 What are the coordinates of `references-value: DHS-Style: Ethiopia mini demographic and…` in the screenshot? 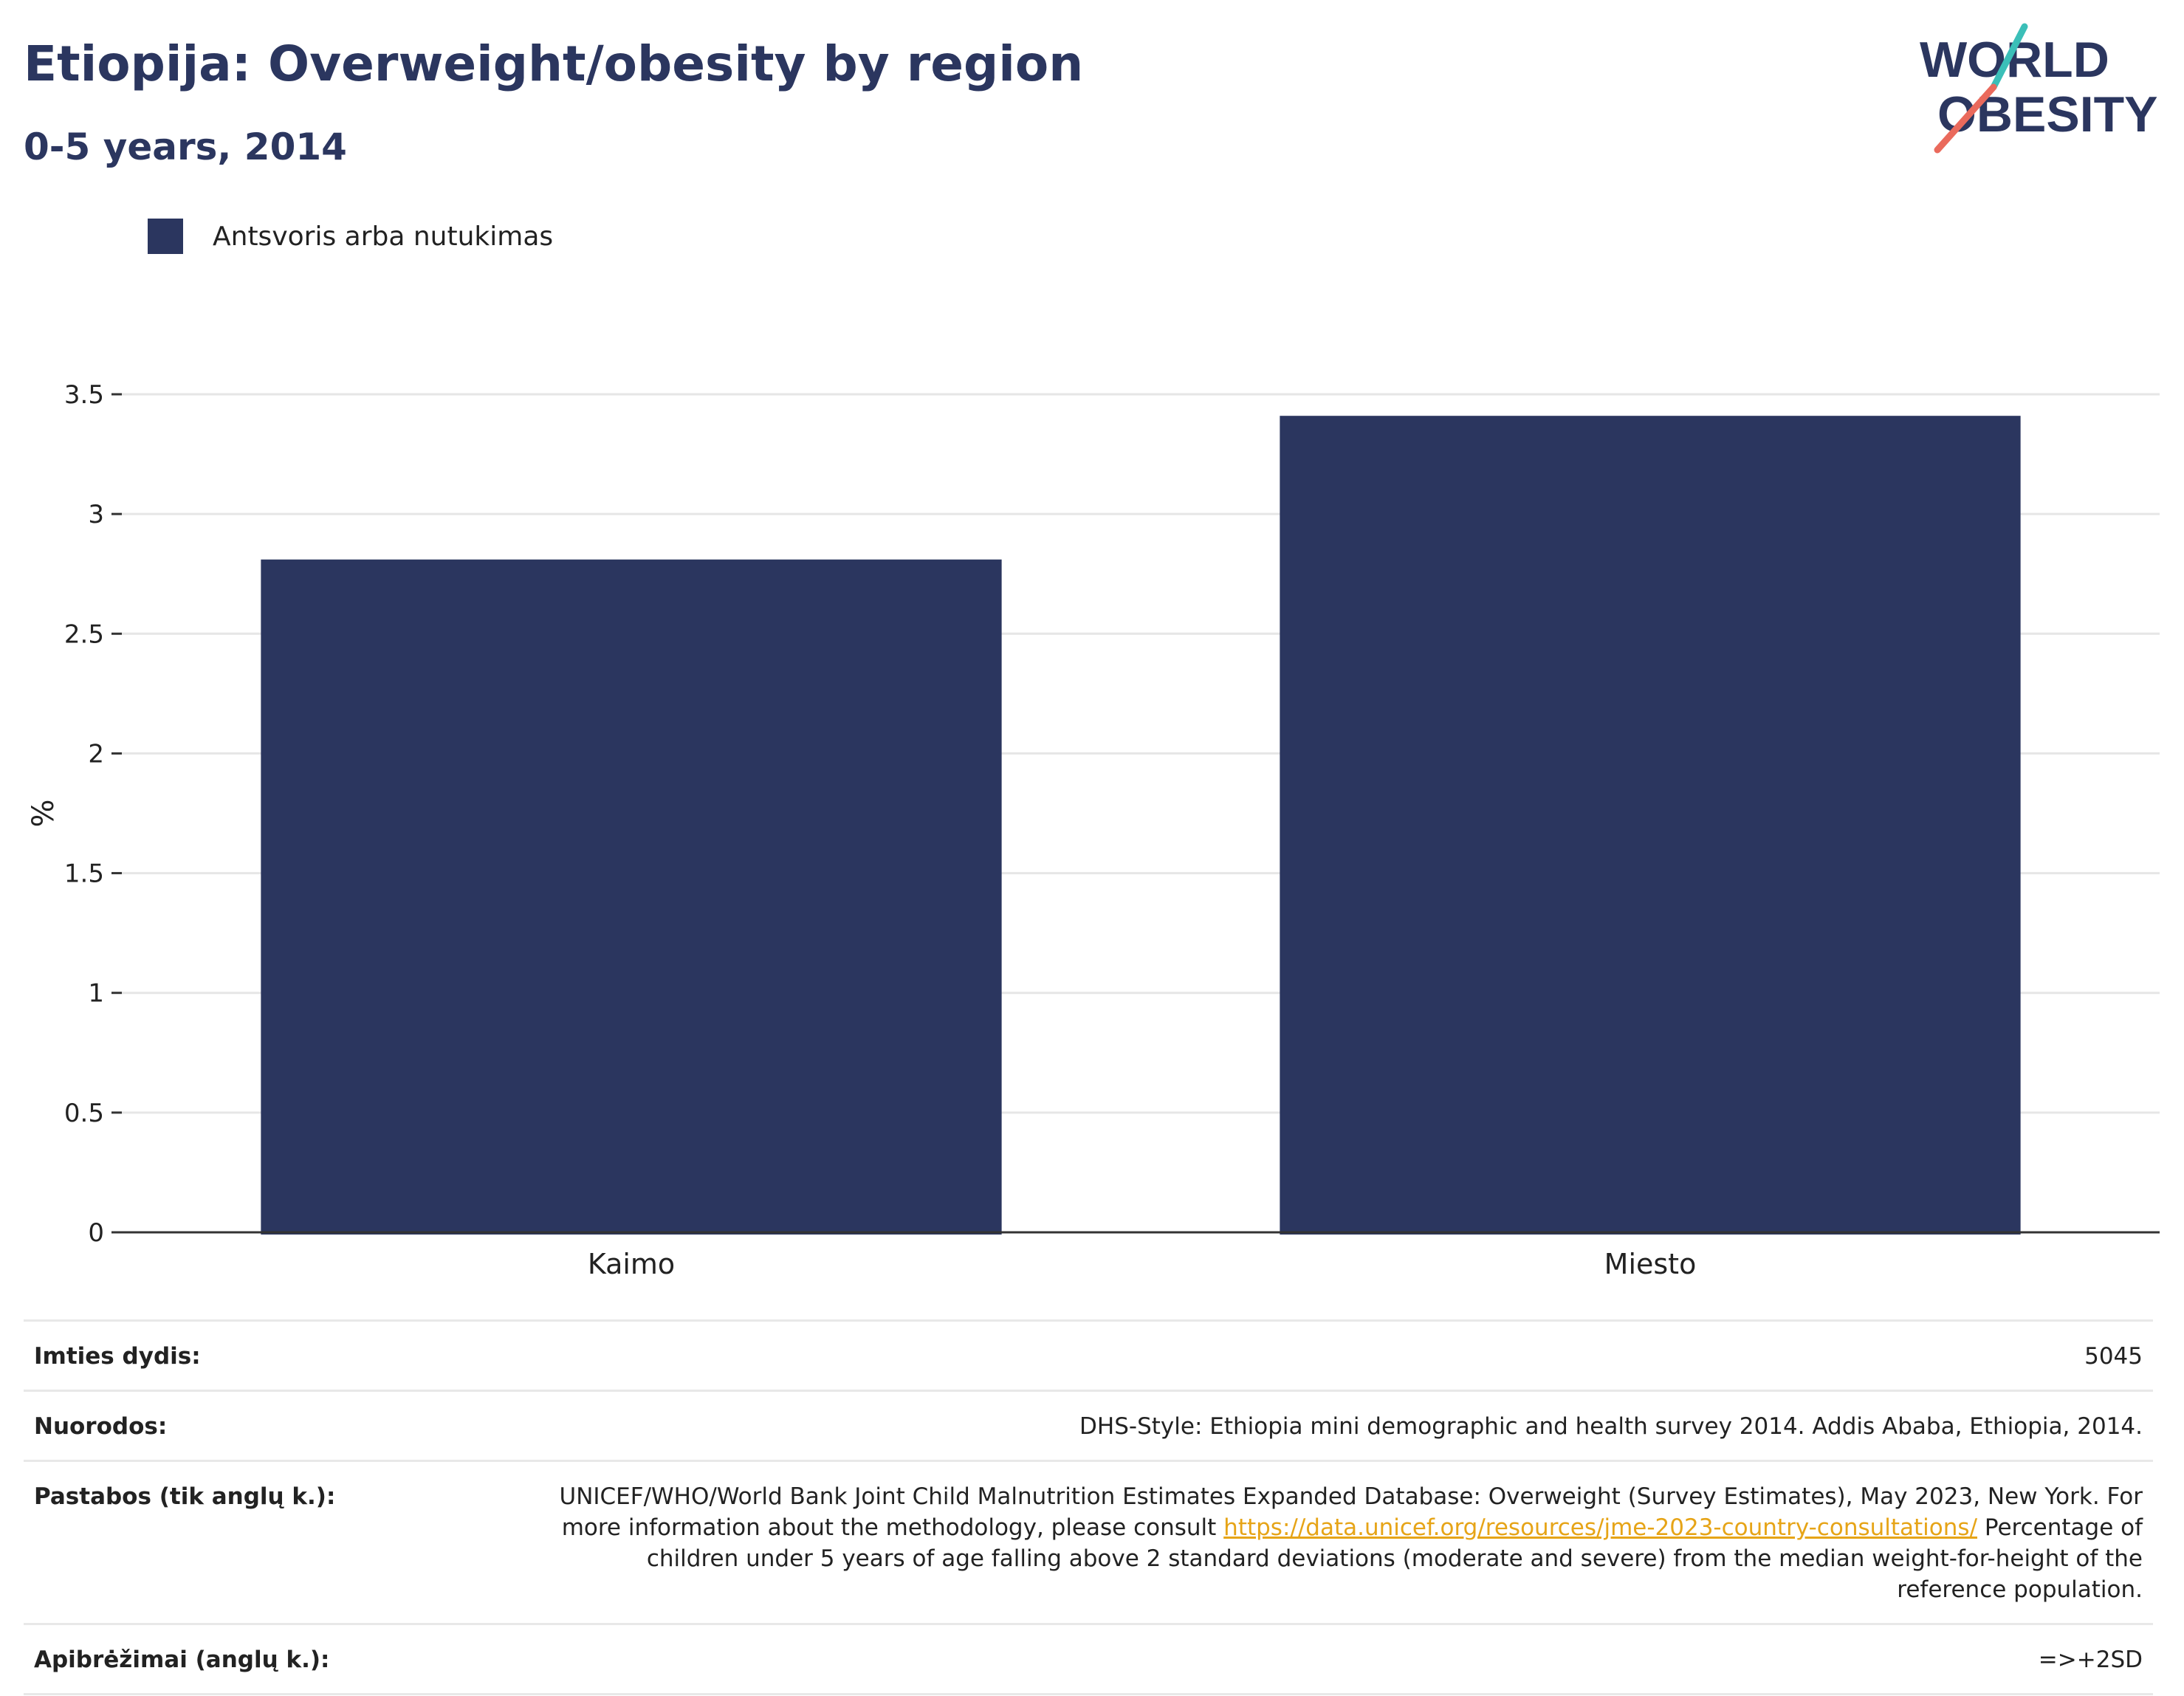 It's located at (1611, 1426).